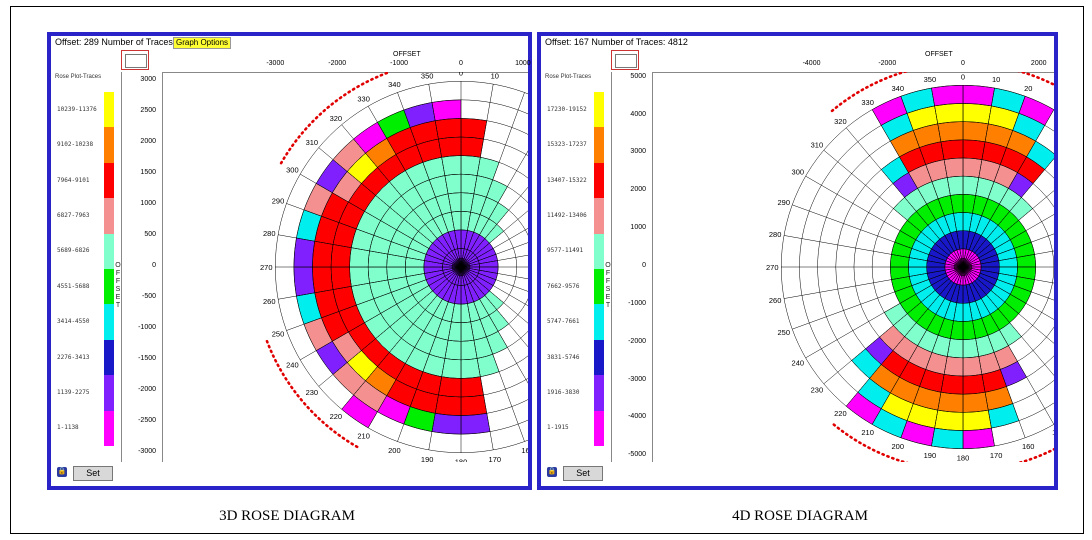 The image size is (1092, 540). Describe the element at coordinates (963, 63) in the screenshot. I see `x-tick-label: 0` at that location.